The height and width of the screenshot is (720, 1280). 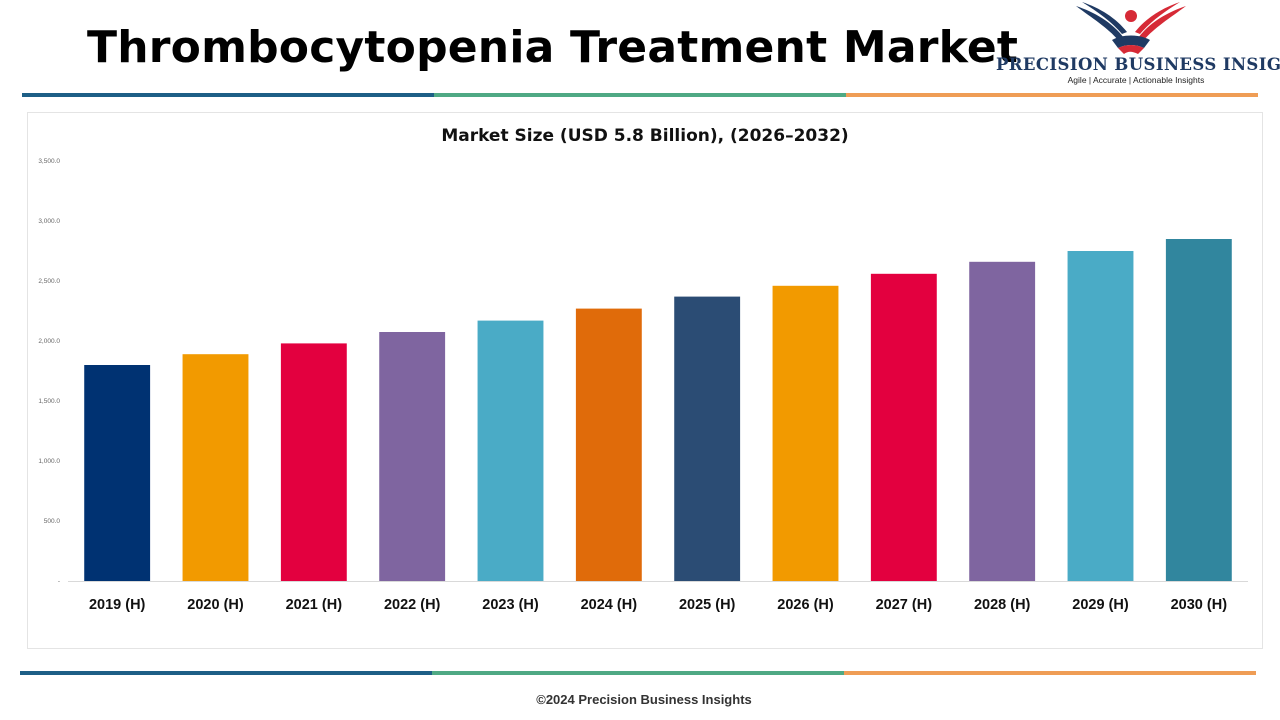 I want to click on bar-2027, so click(x=903, y=427).